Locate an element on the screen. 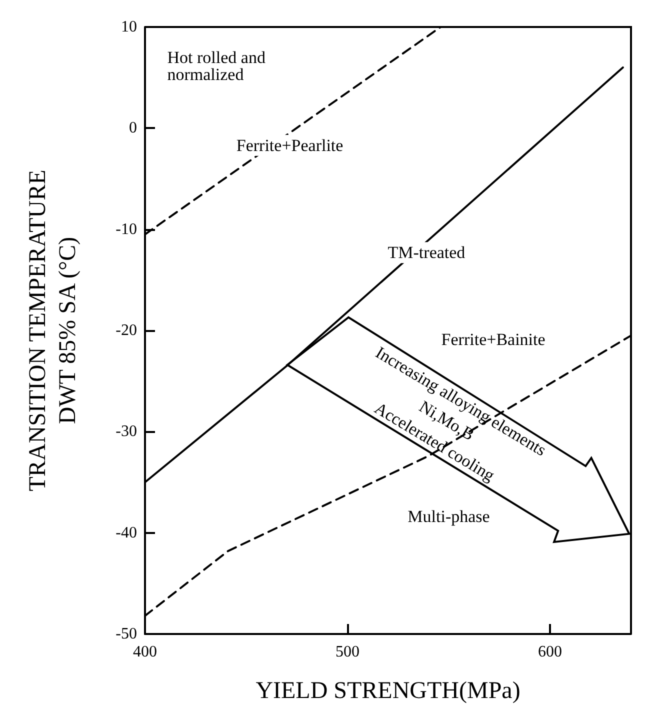 Image resolution: width=647 pixels, height=717 pixels. x-tick-label: 400 is located at coordinates (145, 652).